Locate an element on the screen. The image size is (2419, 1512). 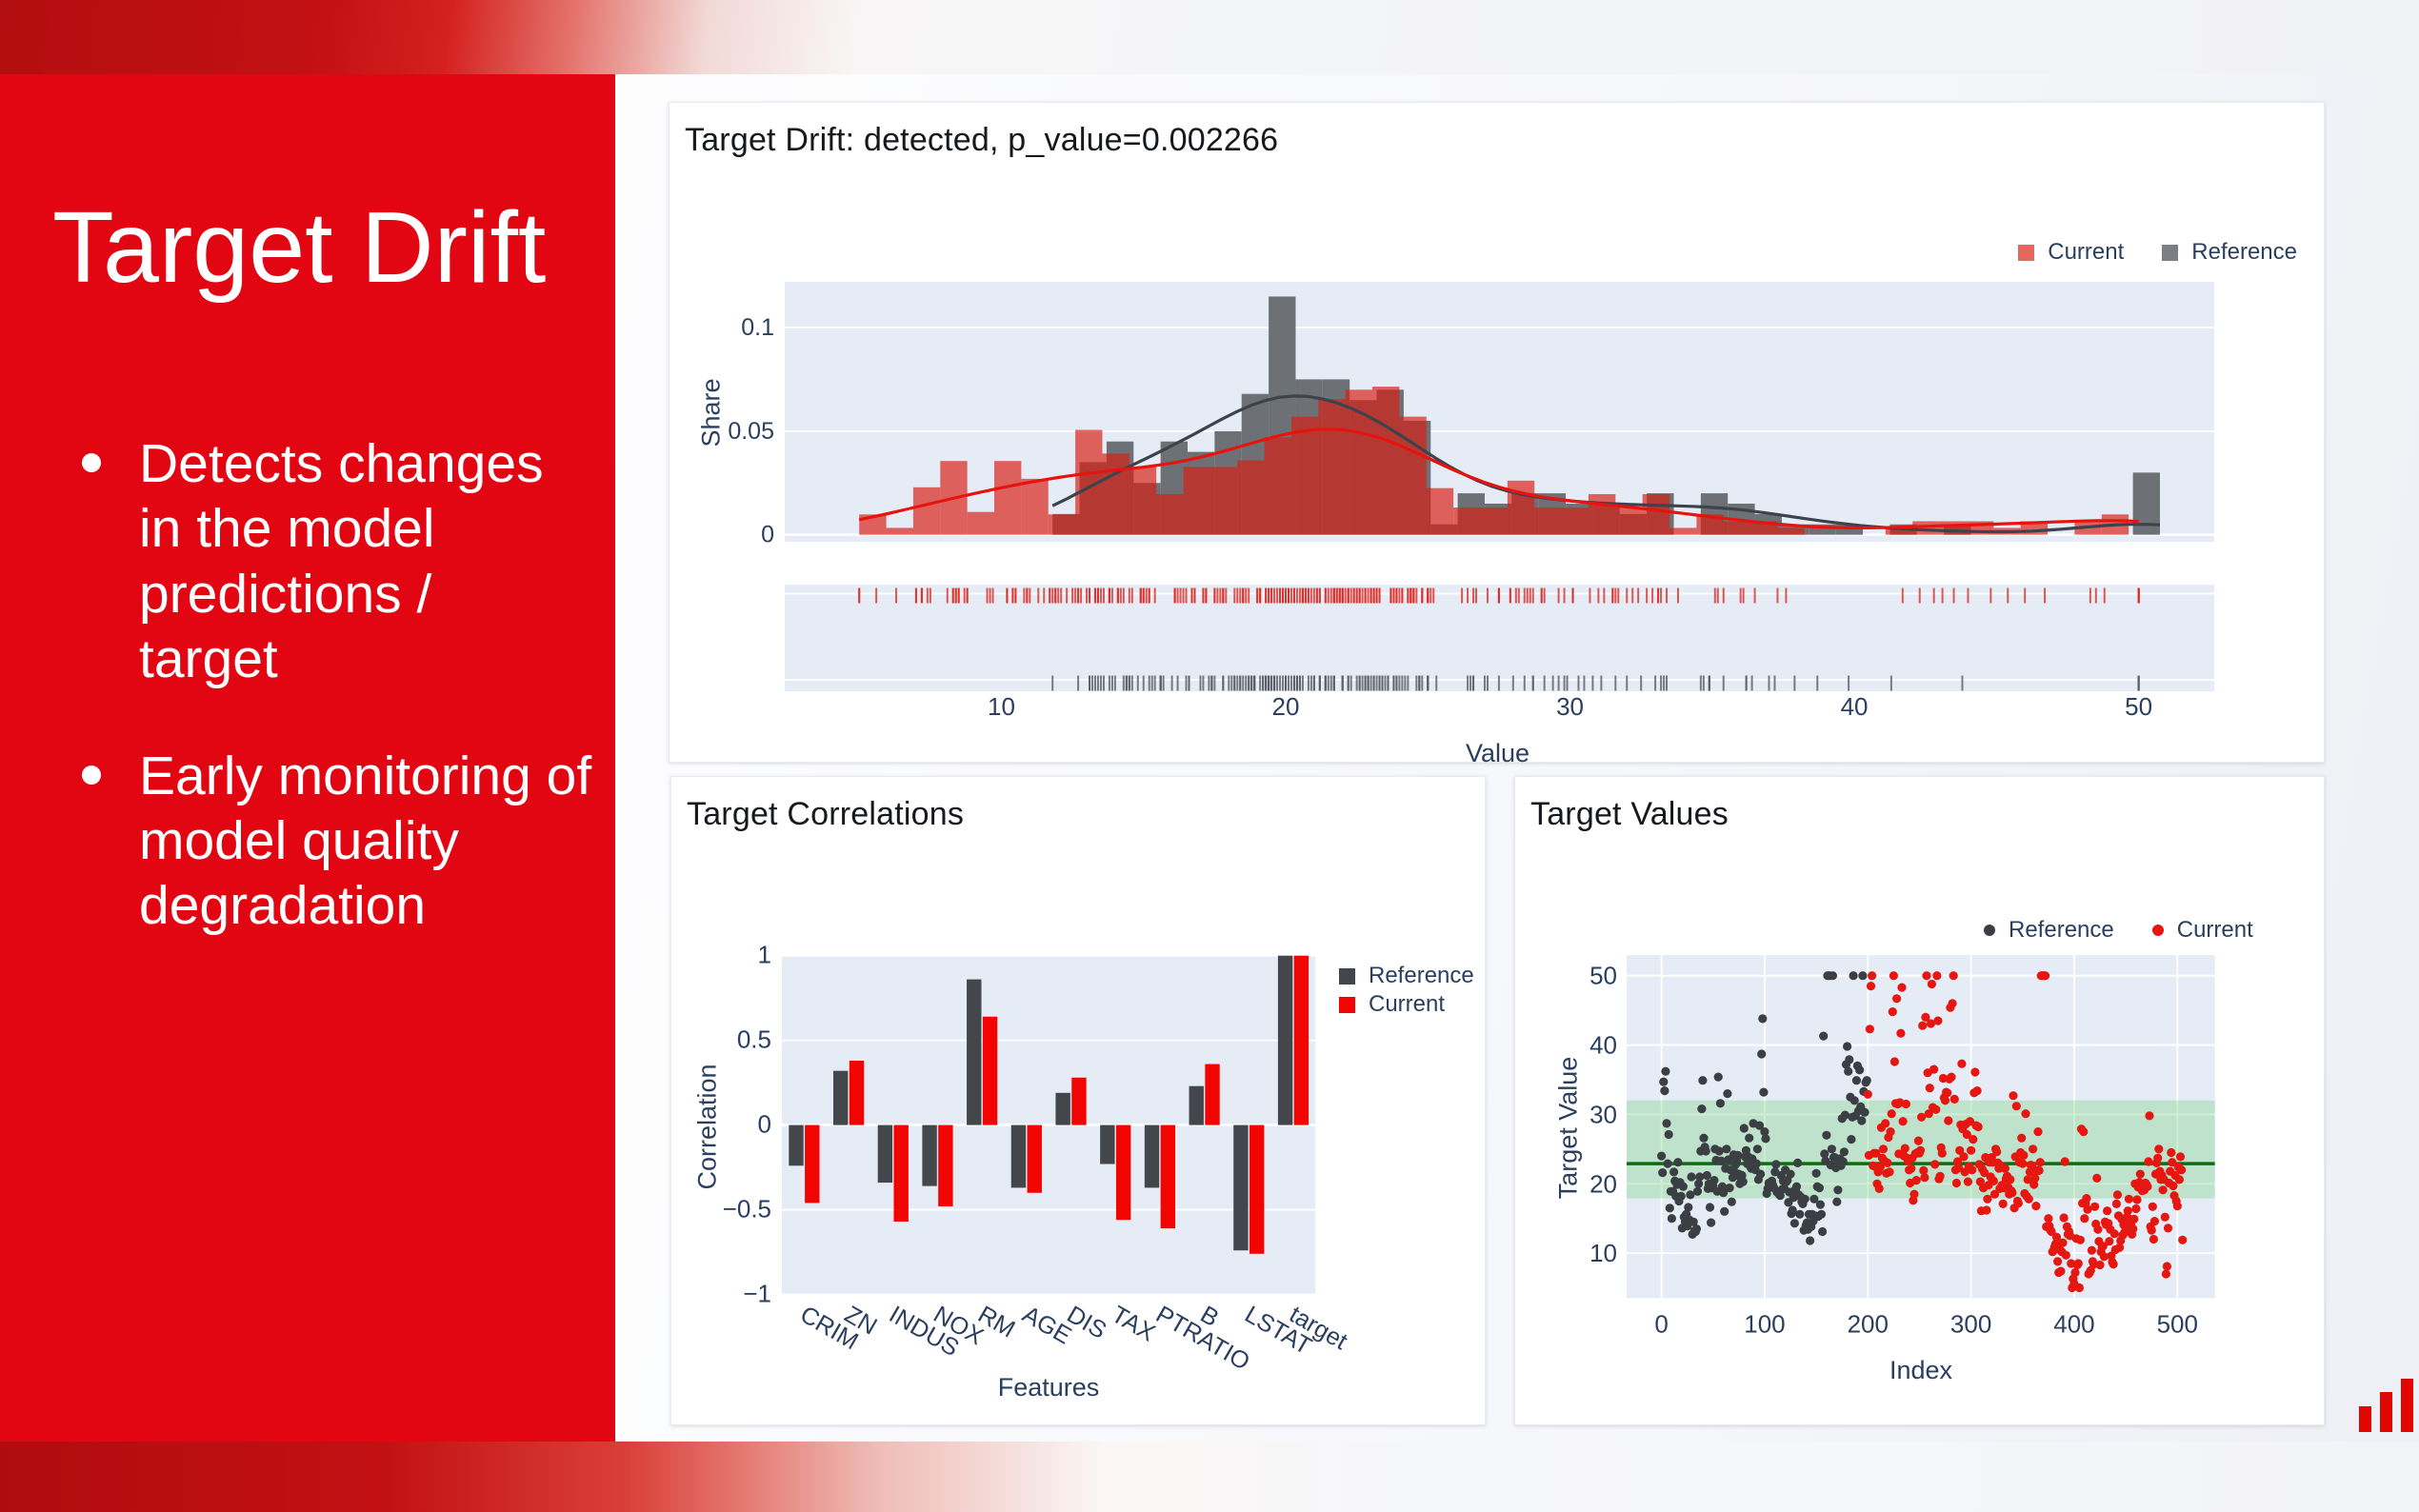
drift-chart-title: Target Drift: detected, p_value=0.002266 is located at coordinates (982, 140).